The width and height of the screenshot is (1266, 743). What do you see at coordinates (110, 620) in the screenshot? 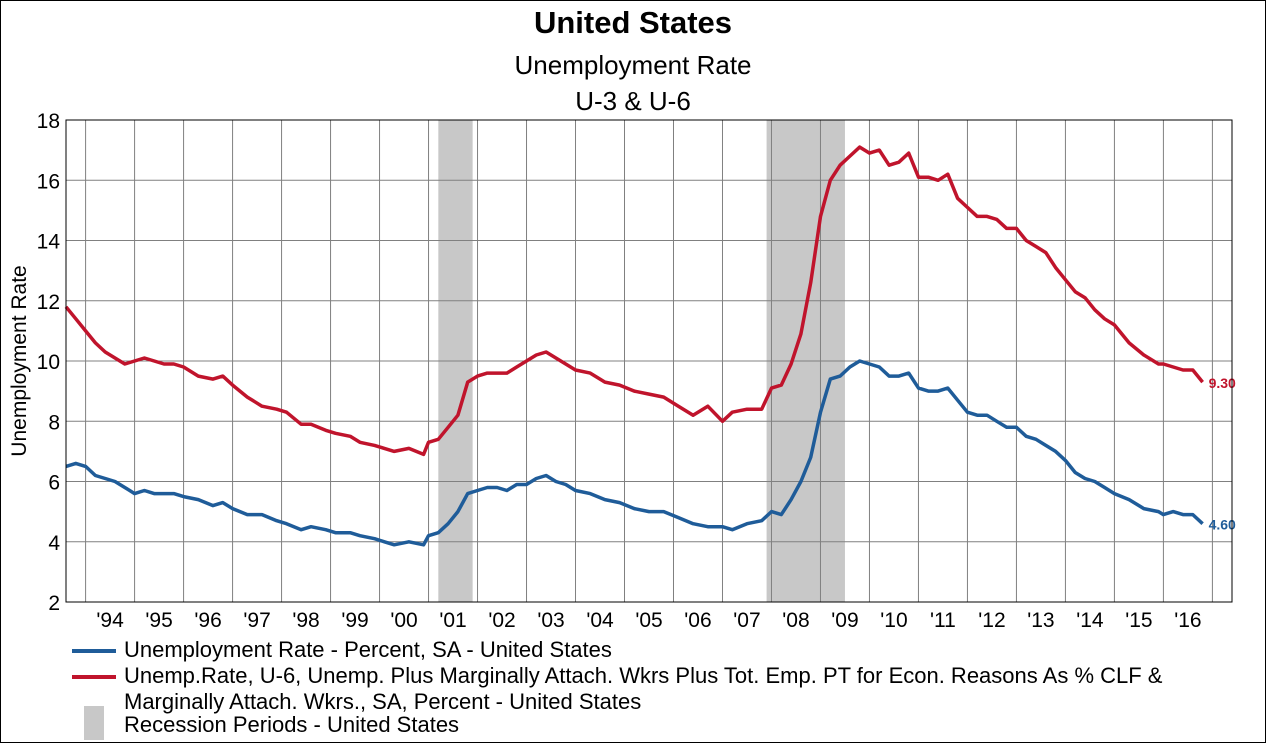
I see `x-tick-label: '94` at bounding box center [110, 620].